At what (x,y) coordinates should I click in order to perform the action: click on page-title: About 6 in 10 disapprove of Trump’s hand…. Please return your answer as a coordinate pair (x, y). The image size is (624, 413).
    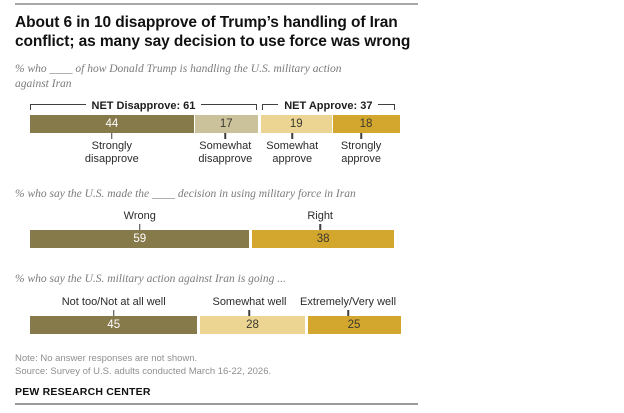
    Looking at the image, I should click on (213, 32).